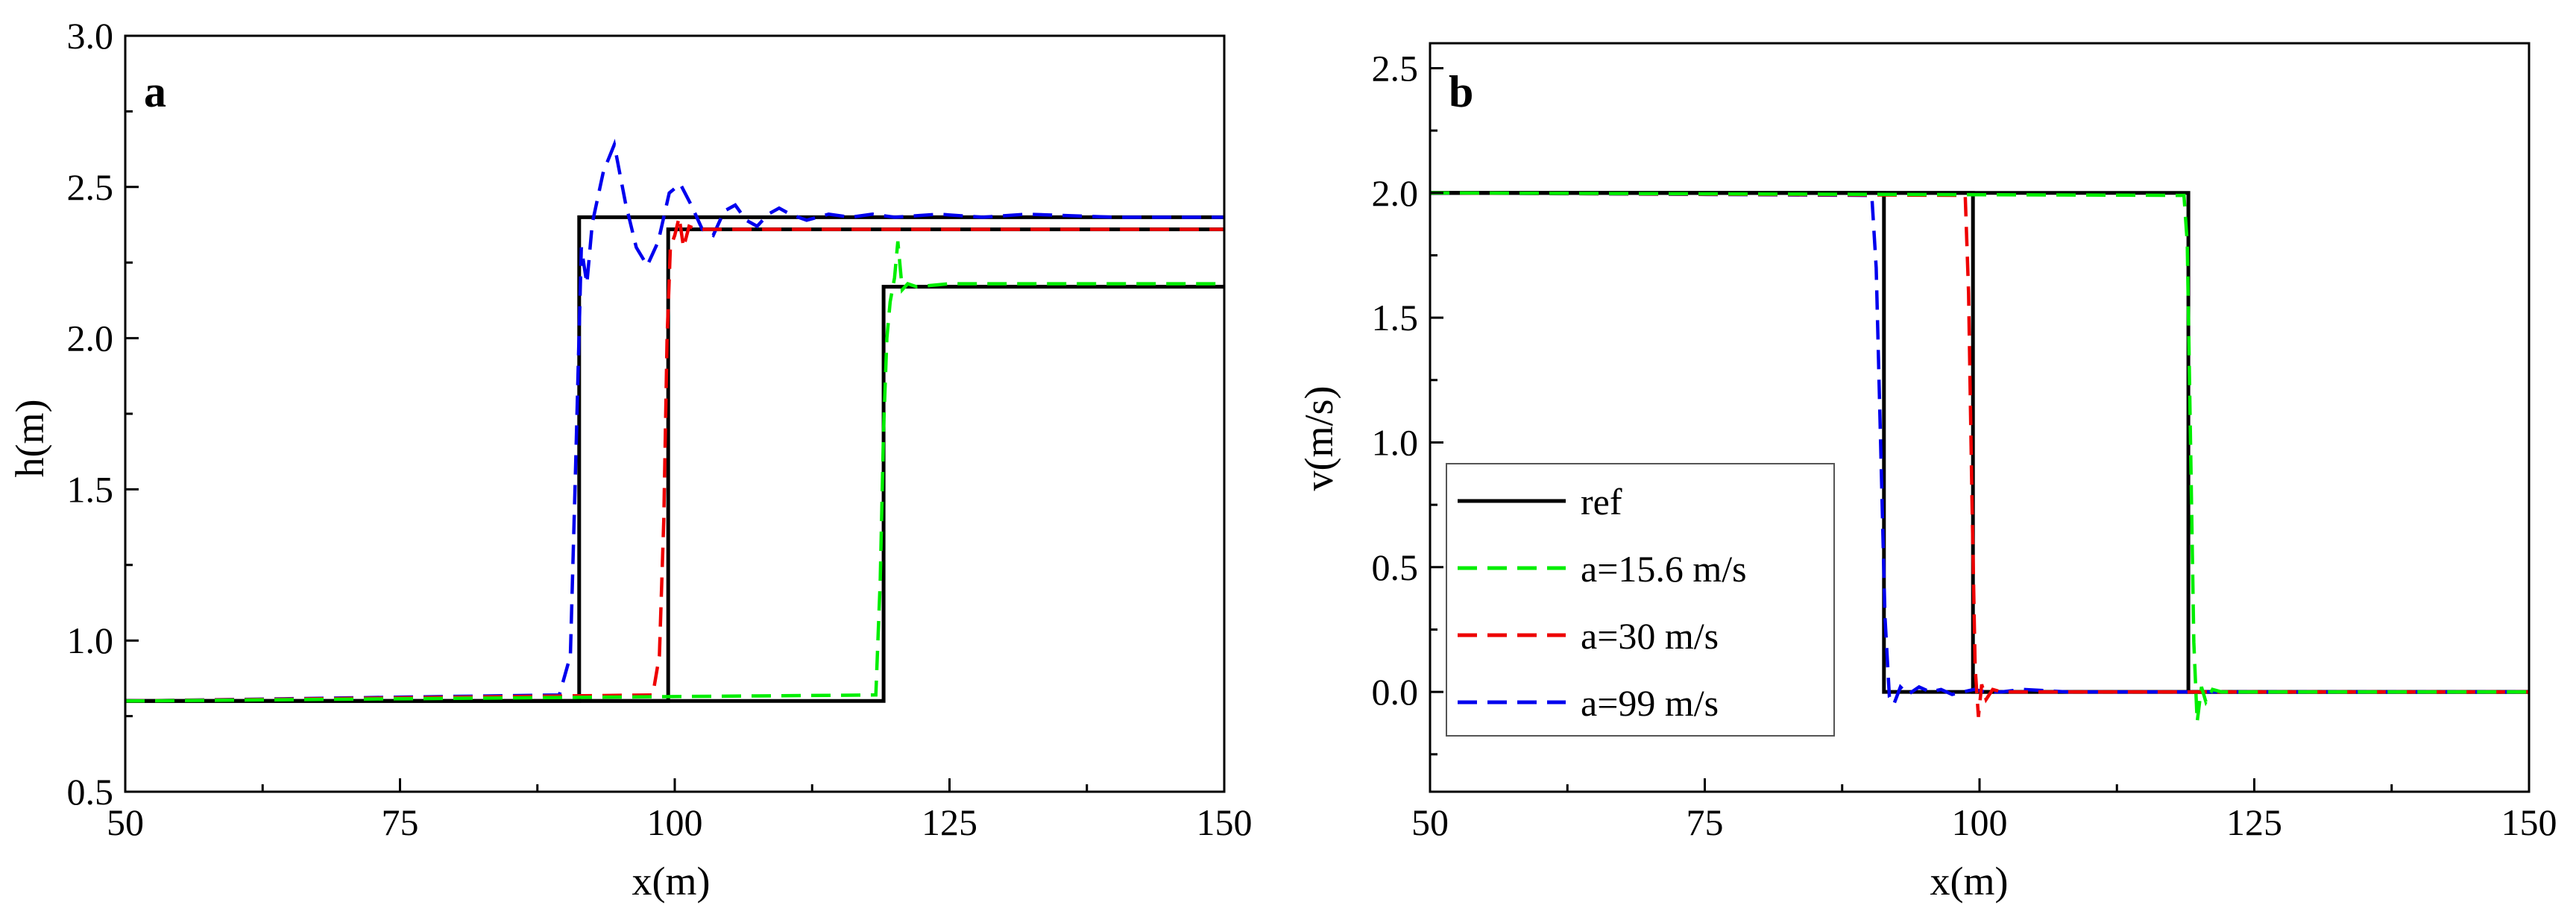 This screenshot has height=911, width=2576. I want to click on panel-b-x-tick-label: 75, so click(1705, 822).